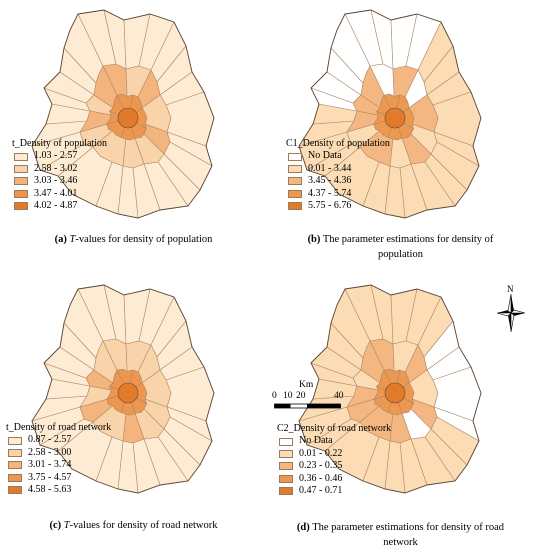 Image resolution: width=534 pixels, height=550 pixels. Describe the element at coordinates (312, 395) in the screenshot. I see `scale-bar: Km 0 10 20 40` at that location.